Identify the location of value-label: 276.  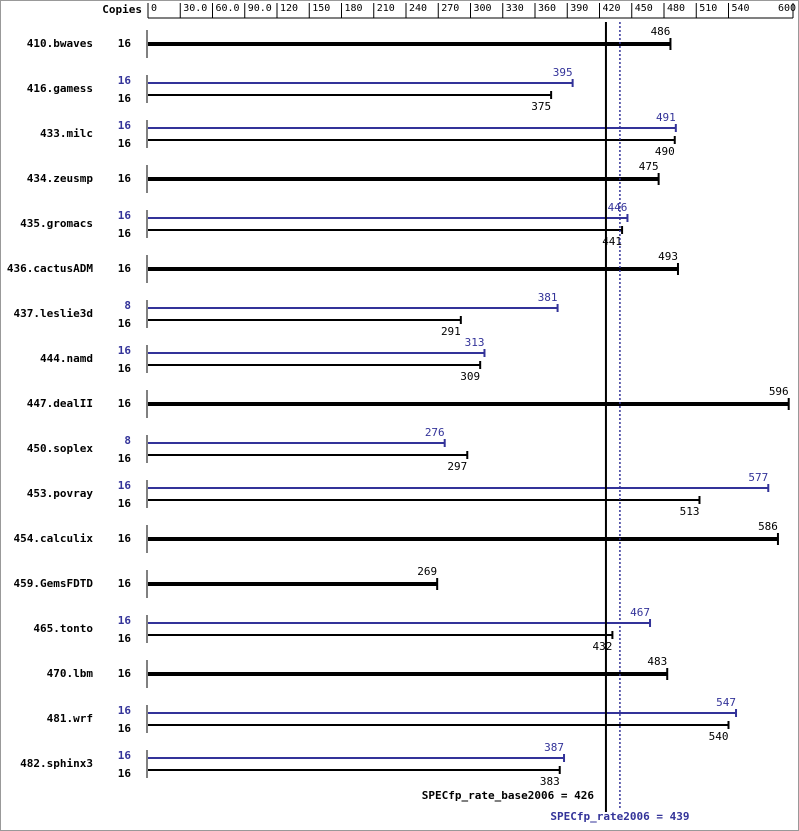
(435, 432).